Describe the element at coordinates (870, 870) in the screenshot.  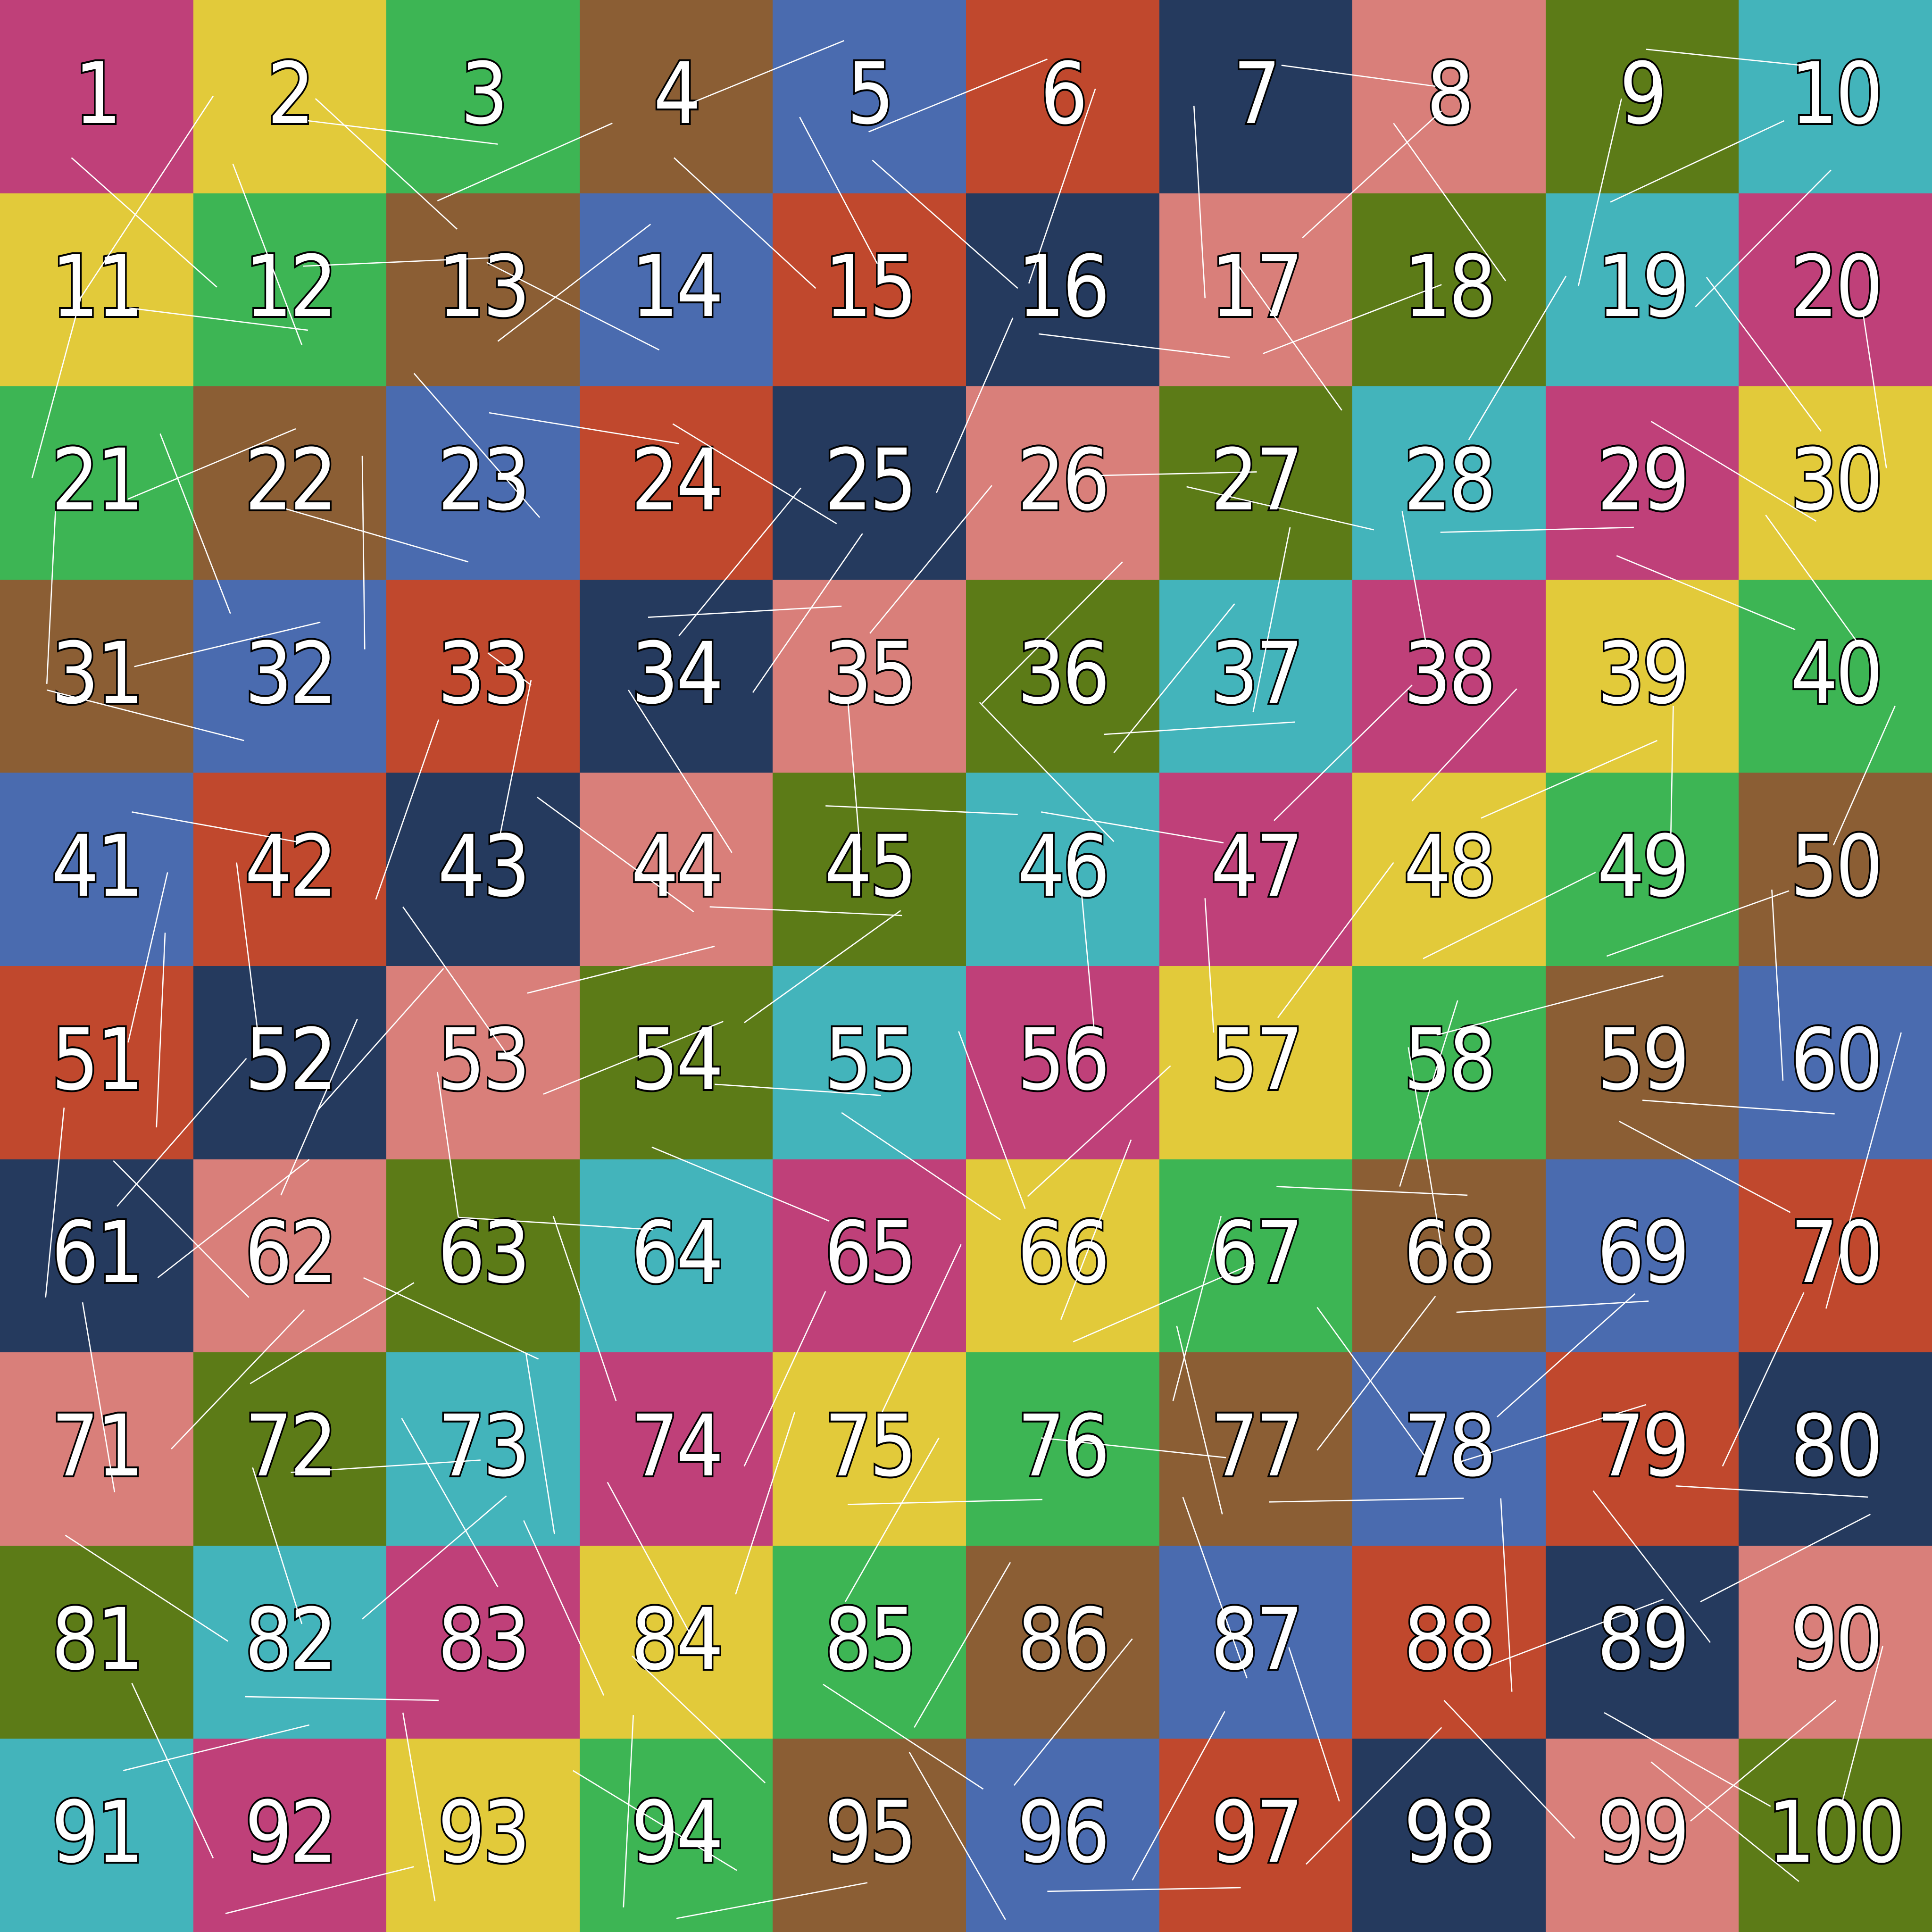
I see `grid-cell: 45` at that location.